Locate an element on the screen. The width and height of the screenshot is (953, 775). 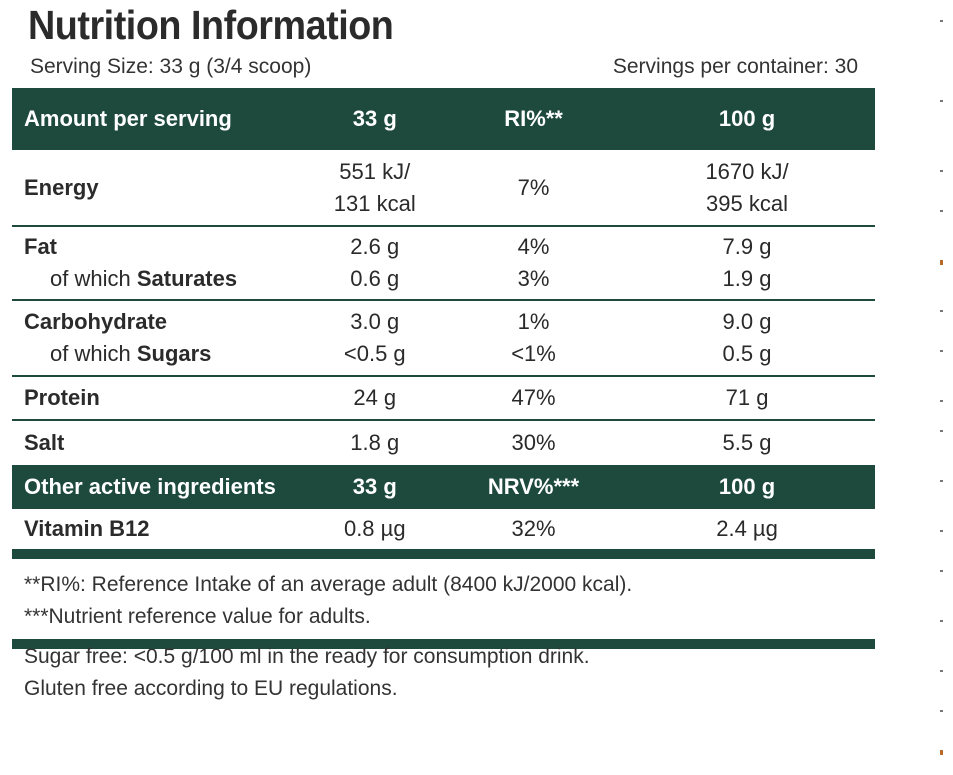
carbohydrate-ri: 1% is located at coordinates (533, 321).